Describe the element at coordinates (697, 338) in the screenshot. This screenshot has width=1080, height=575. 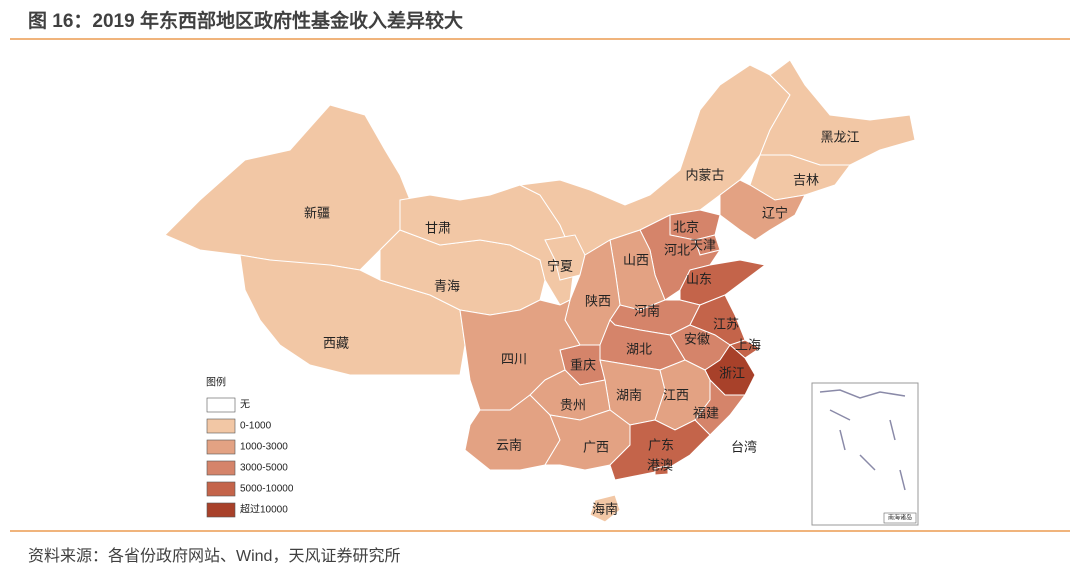
I see `province-label: 安徽` at that location.